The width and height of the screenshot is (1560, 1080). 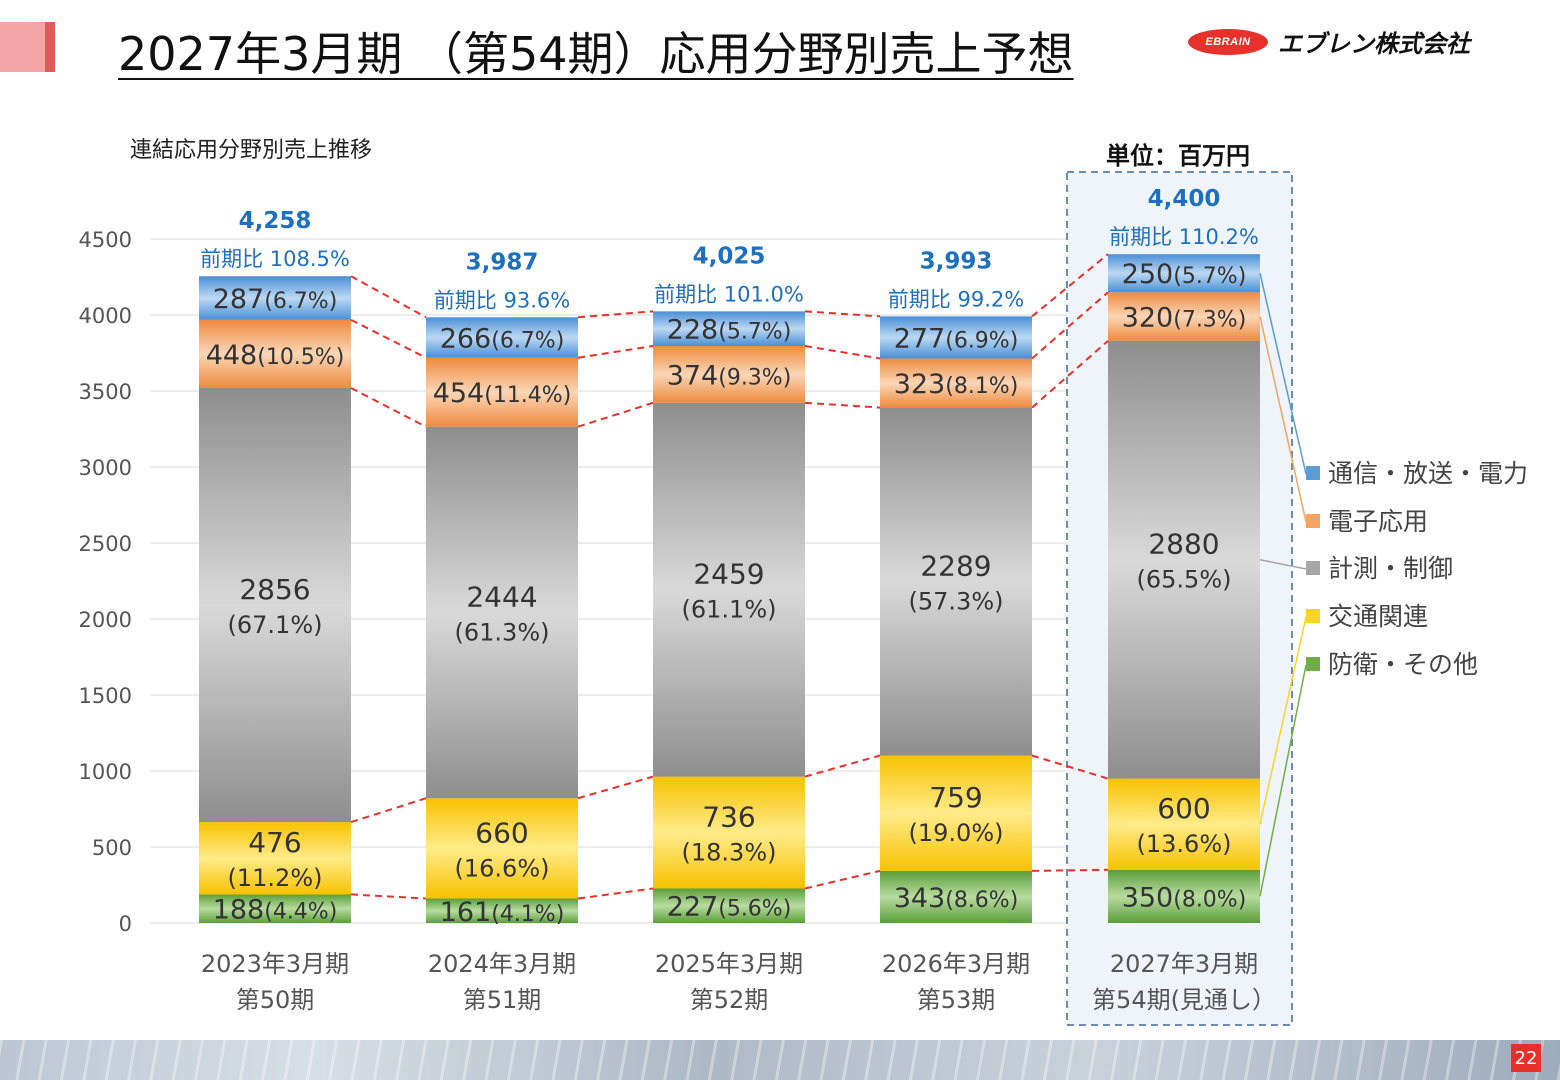 I want to click on segment-pct-label: (4.4%), so click(x=300, y=912).